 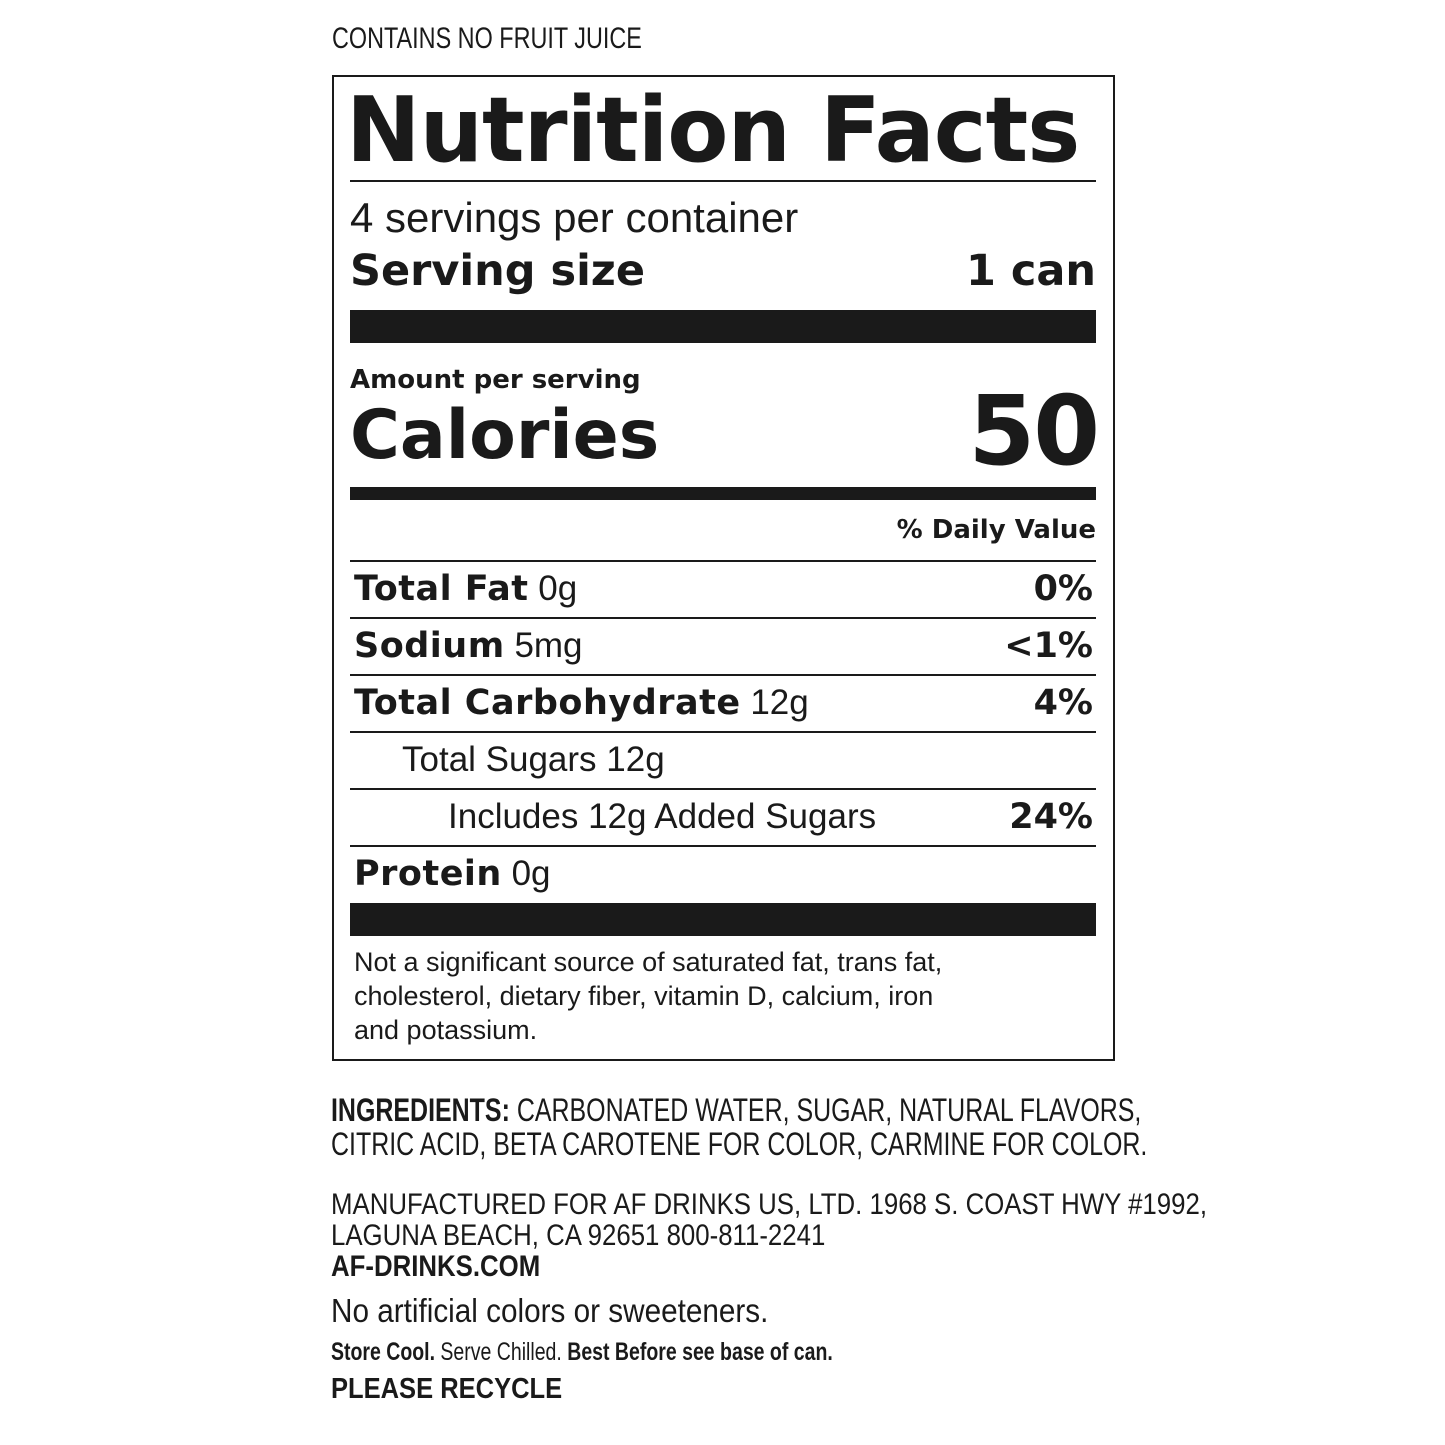 What do you see at coordinates (1063, 702) in the screenshot?
I see `nutrient-dv: 4%` at bounding box center [1063, 702].